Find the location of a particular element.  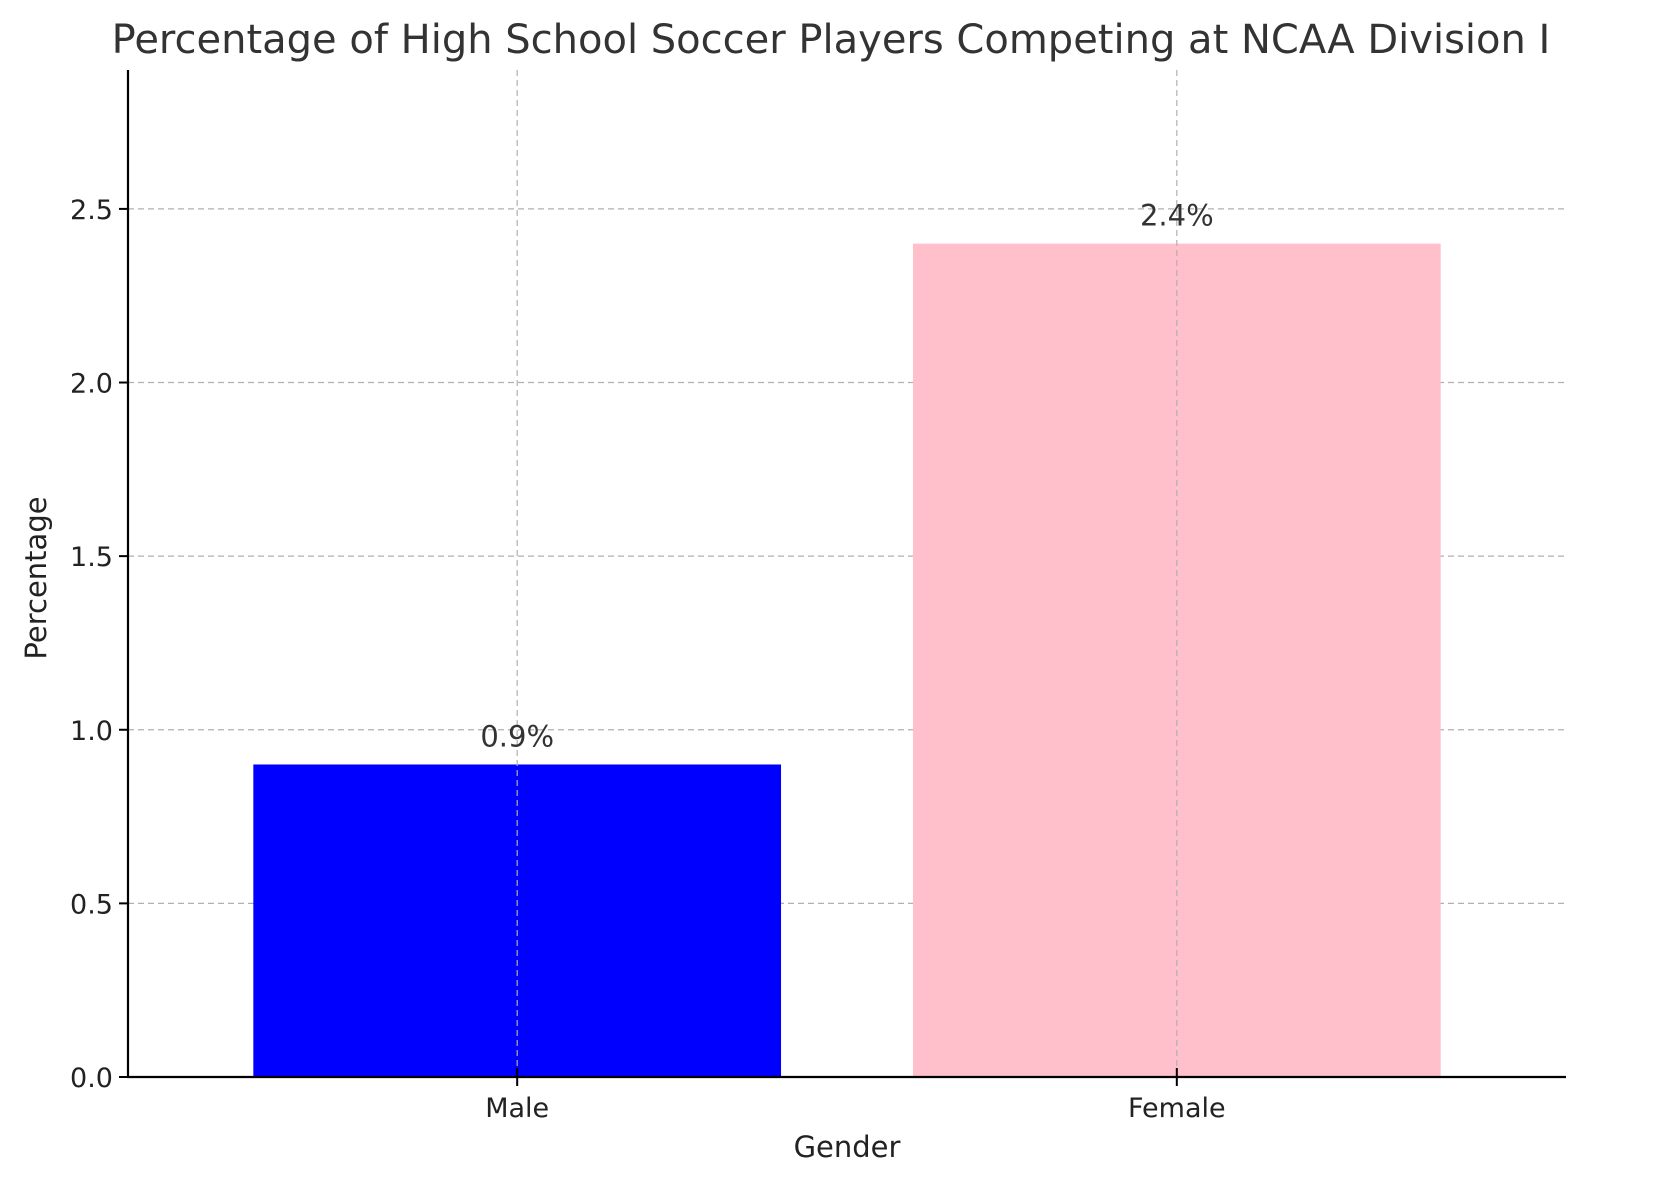

x-tick-label: Female is located at coordinates (1177, 1108).